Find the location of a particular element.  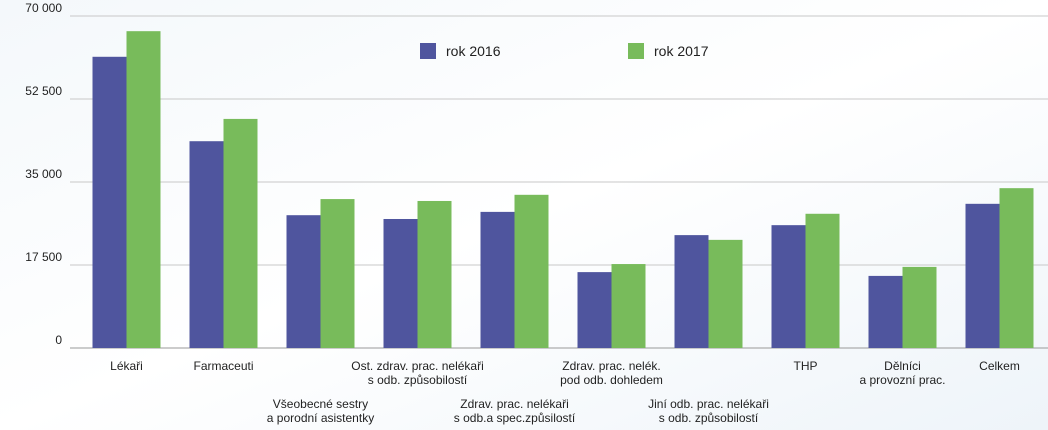

y-tick-label: 35 000 is located at coordinates (43, 174).